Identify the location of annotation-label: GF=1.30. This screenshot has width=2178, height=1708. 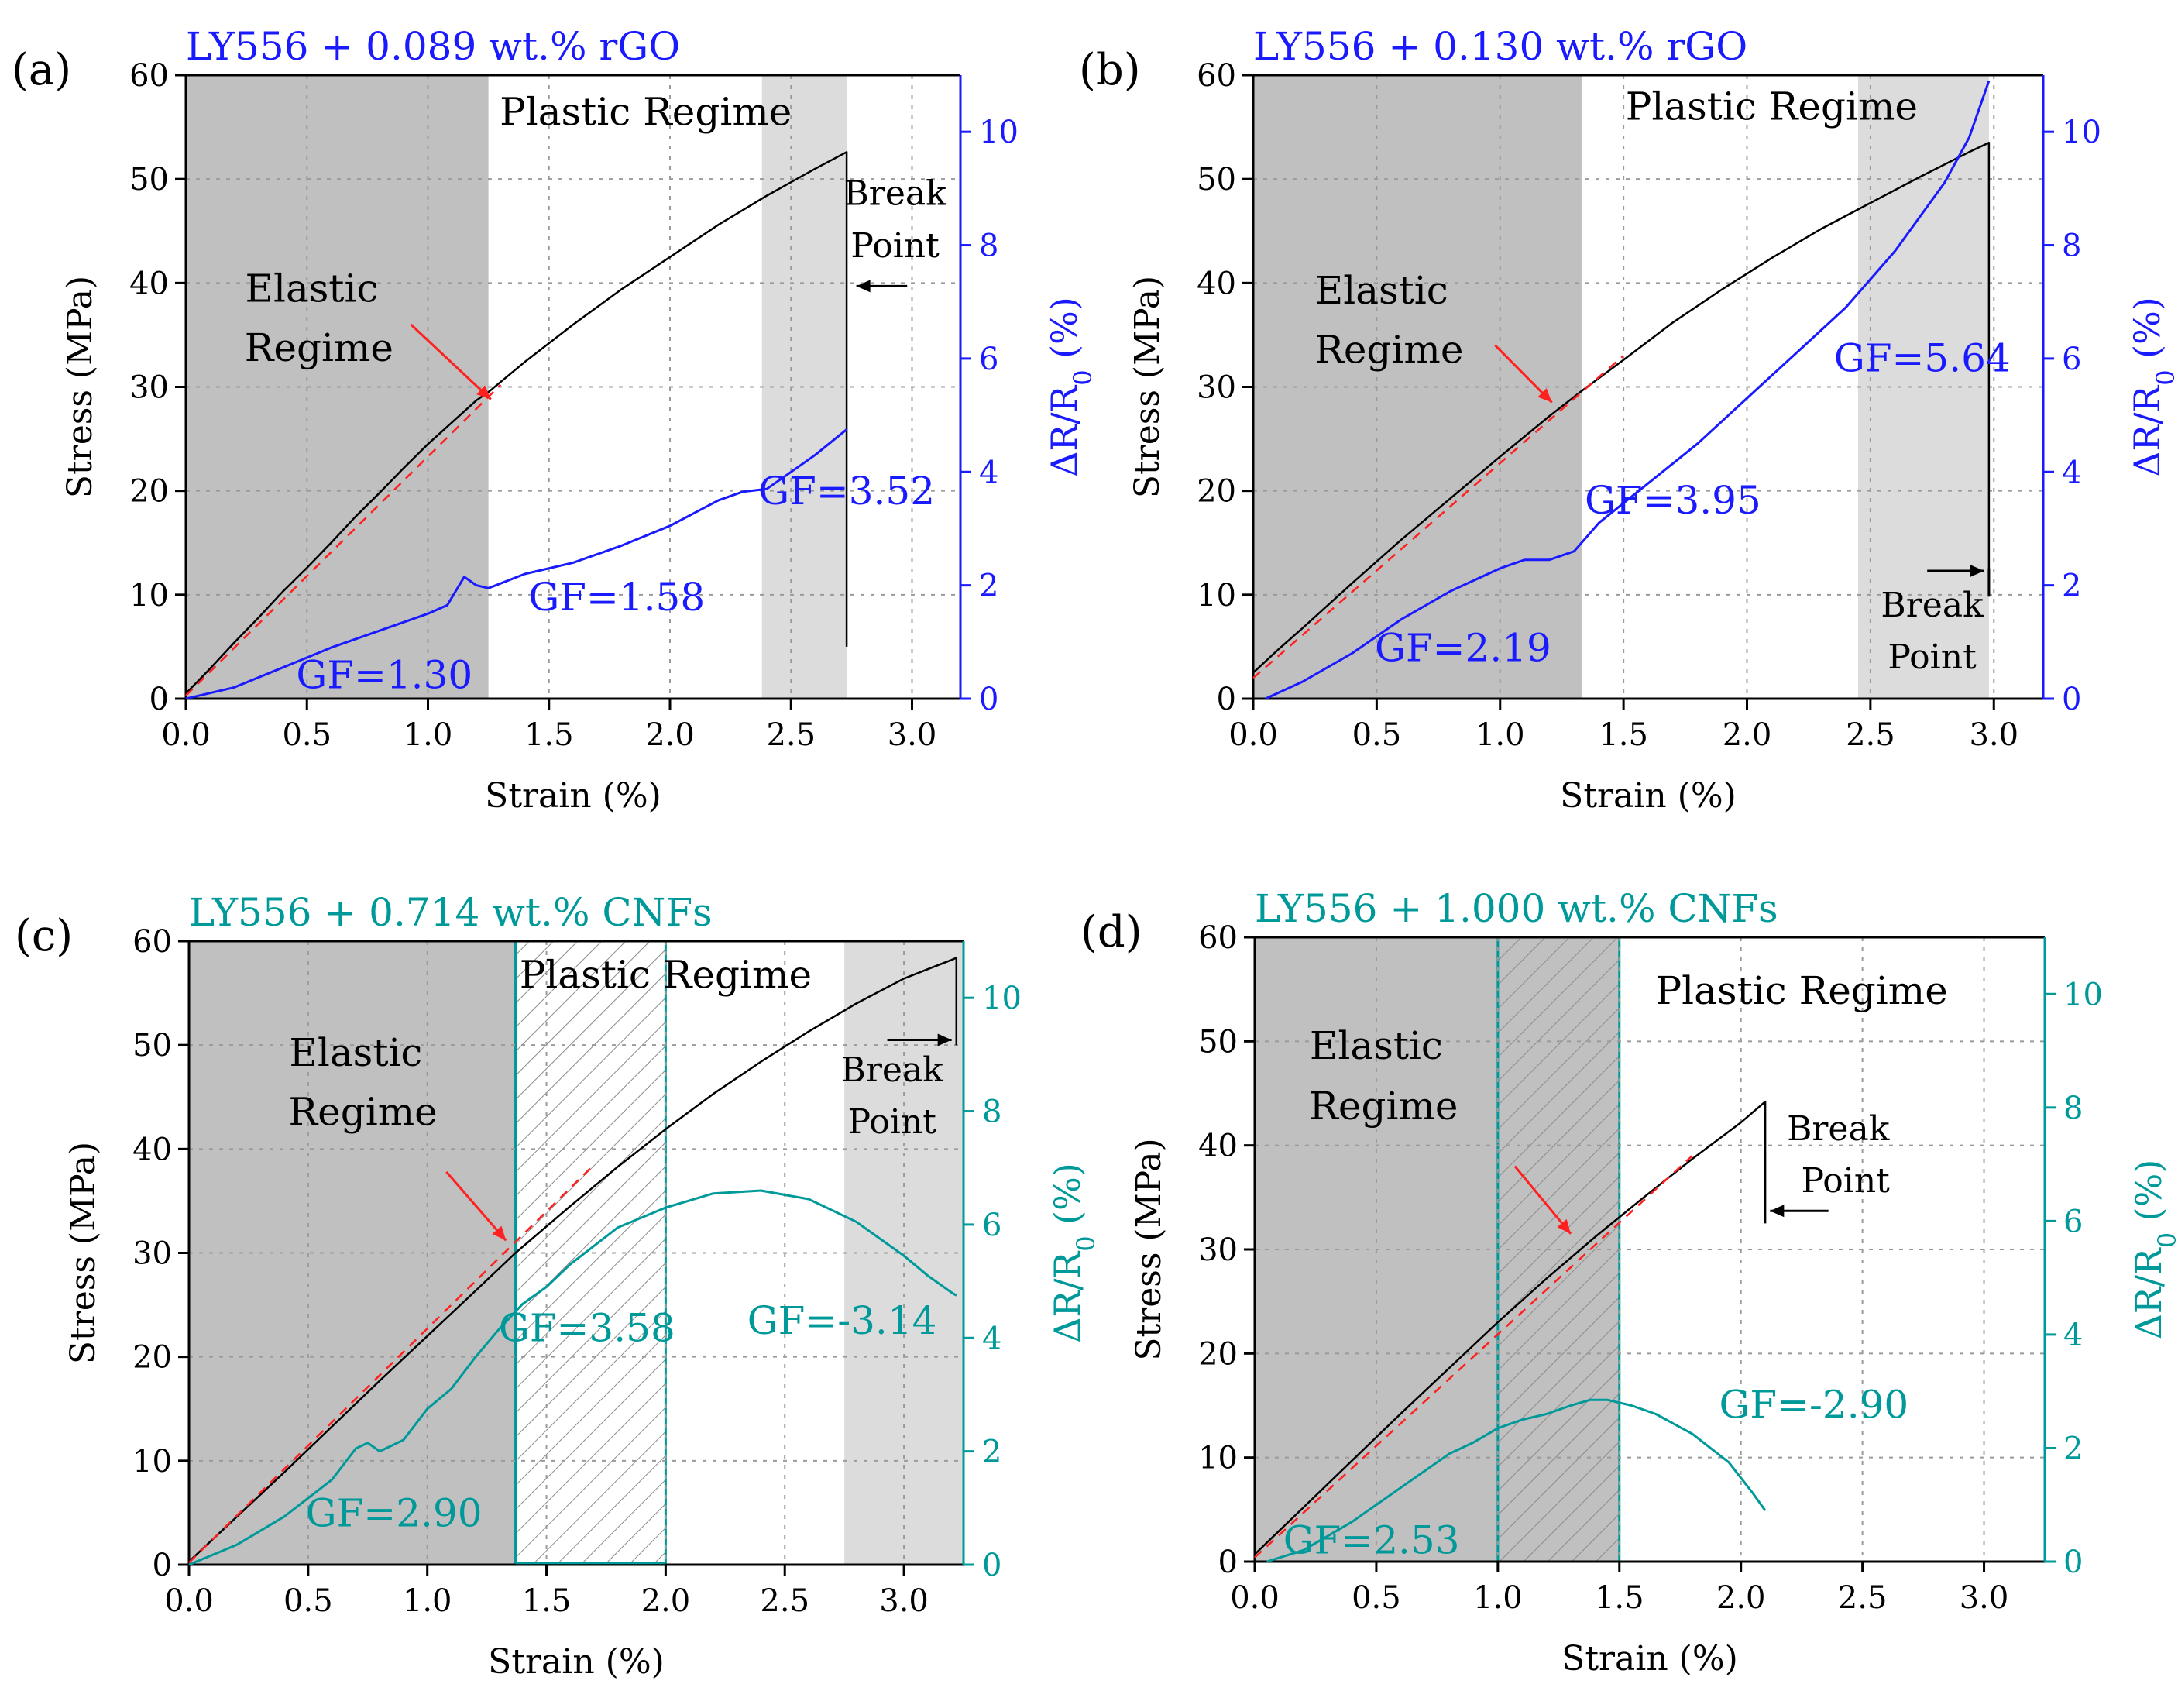
(384, 675).